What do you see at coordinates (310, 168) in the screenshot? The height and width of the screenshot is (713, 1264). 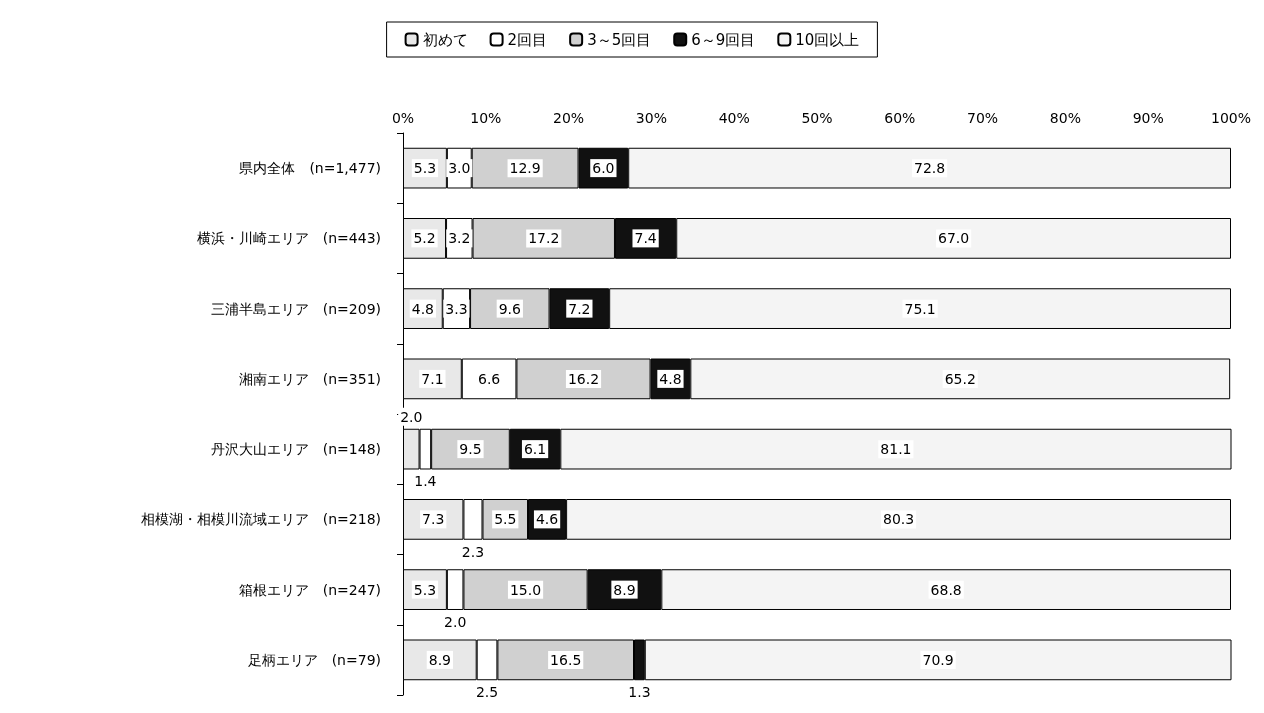 I see `y-tick-label: 県内全体 (n=1,477)` at bounding box center [310, 168].